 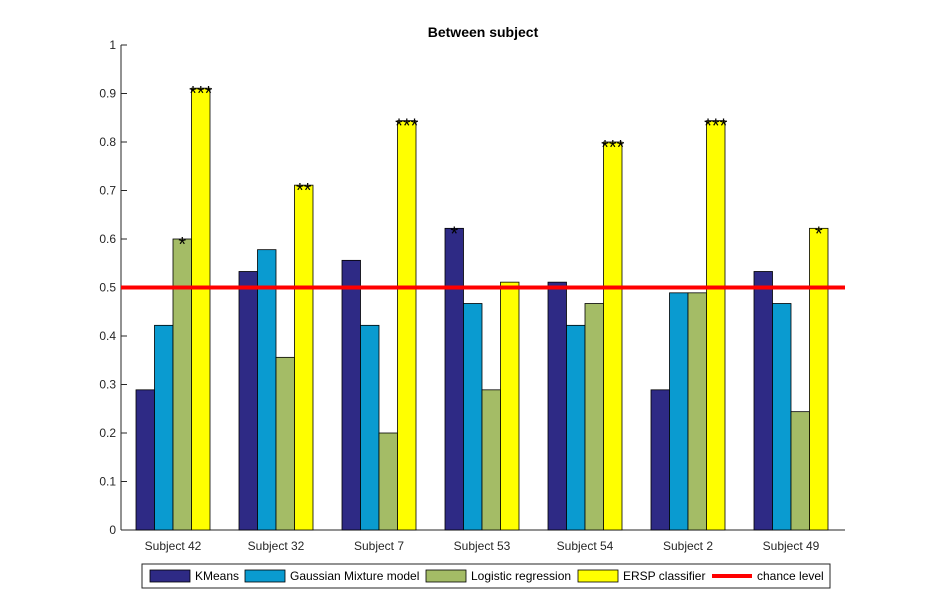 What do you see at coordinates (107, 385) in the screenshot?
I see `y-tick-label: 0.3` at bounding box center [107, 385].